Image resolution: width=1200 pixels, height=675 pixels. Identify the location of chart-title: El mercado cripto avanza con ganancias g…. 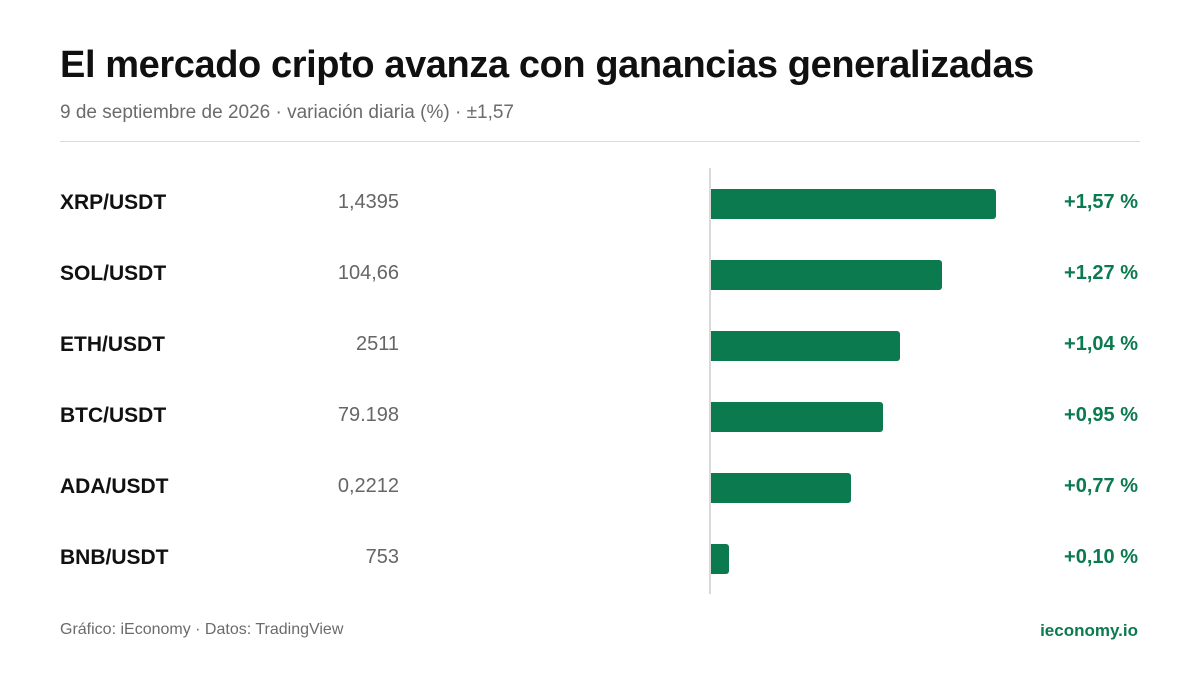
(547, 65).